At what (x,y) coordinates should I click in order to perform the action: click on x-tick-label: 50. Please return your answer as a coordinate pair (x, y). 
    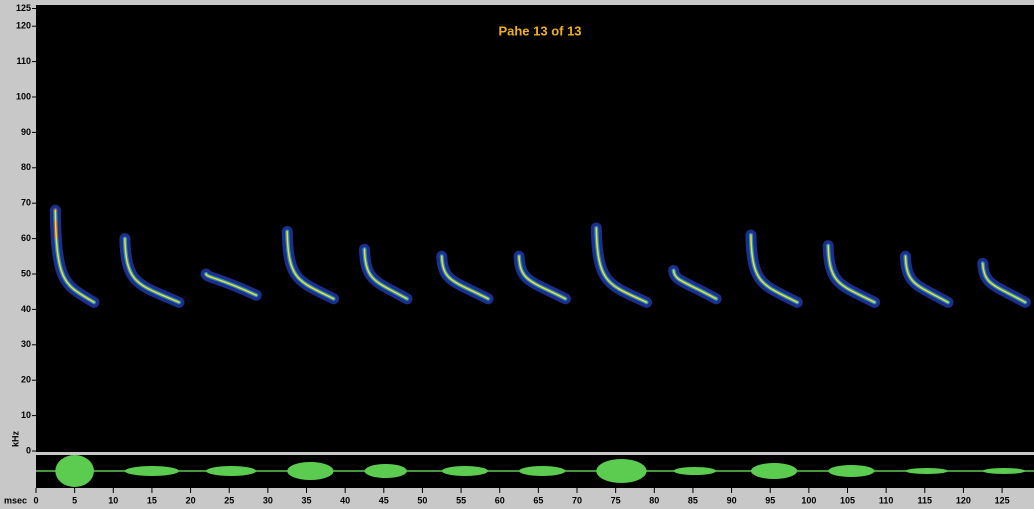
    Looking at the image, I should click on (422, 500).